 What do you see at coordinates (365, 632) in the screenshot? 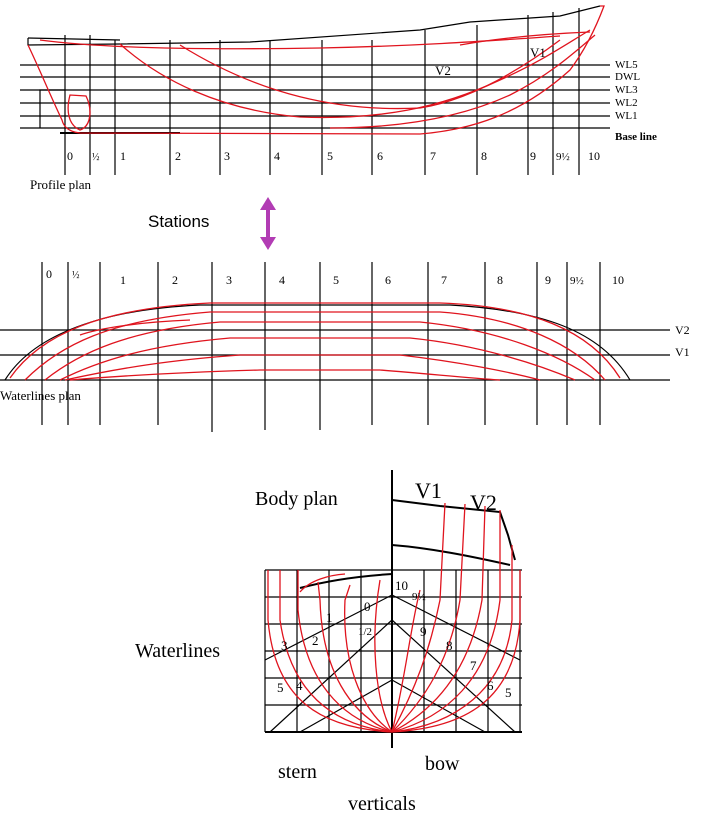
I see `section-half: 1/2` at bounding box center [365, 632].